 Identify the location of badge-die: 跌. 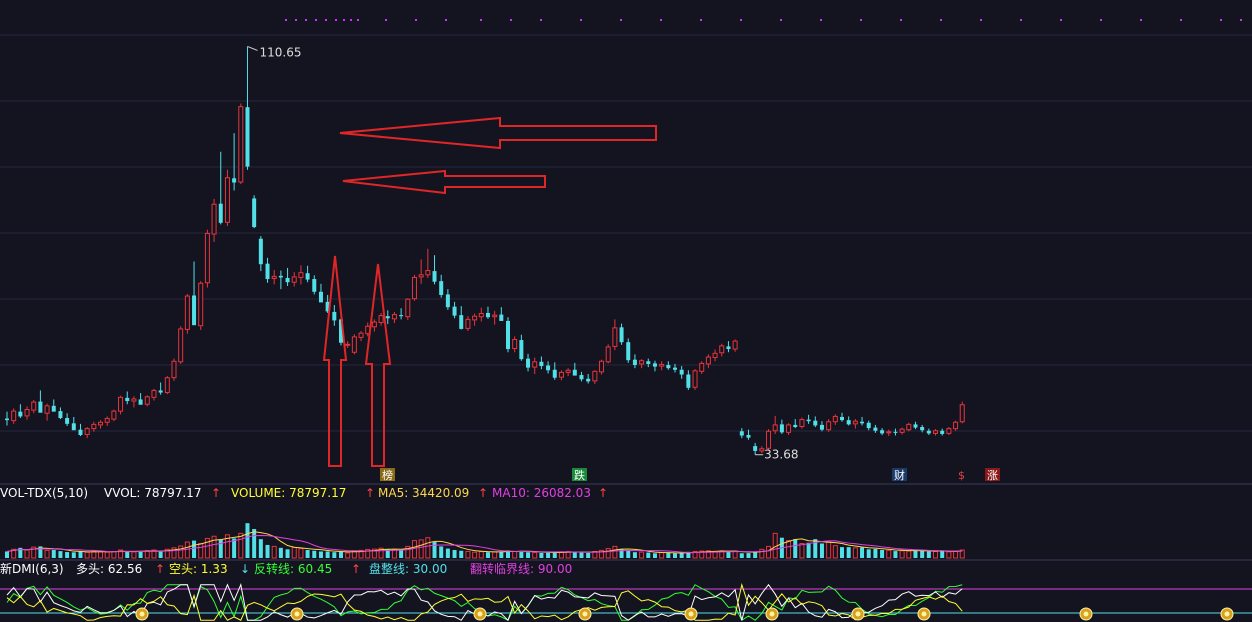
(579, 475).